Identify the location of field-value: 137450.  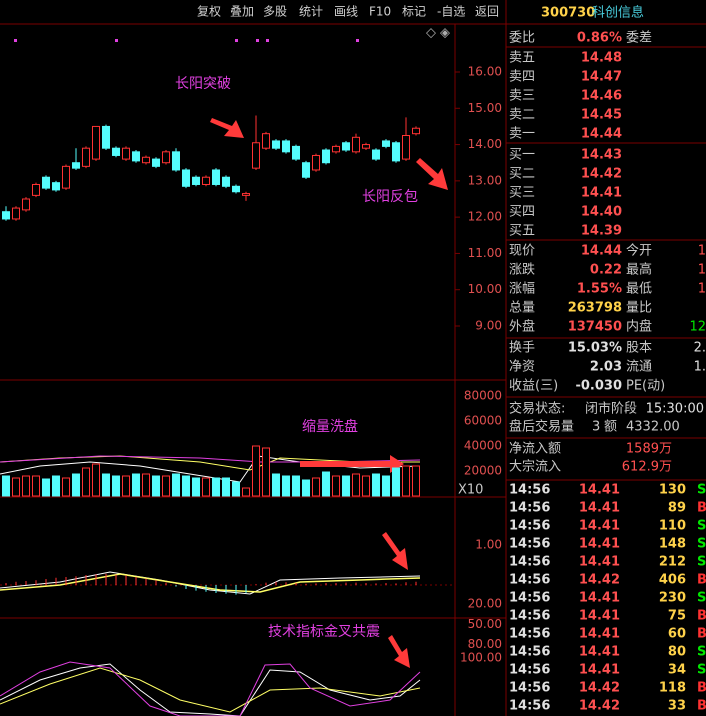
(595, 327).